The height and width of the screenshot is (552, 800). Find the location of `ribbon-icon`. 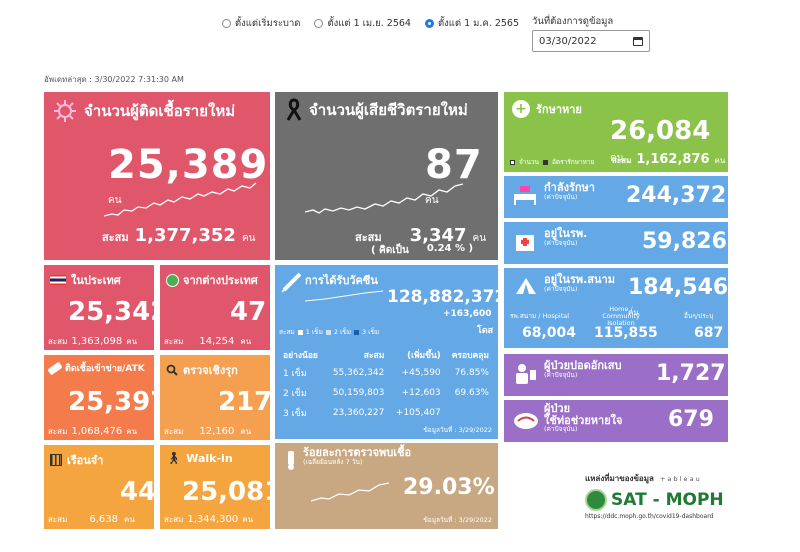

ribbon-icon is located at coordinates (294, 109).